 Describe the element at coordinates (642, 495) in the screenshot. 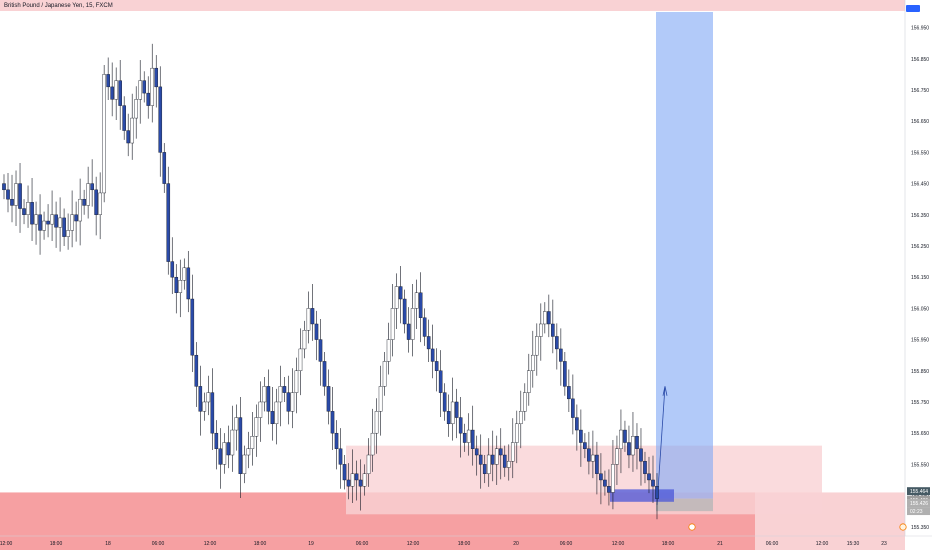

I see `entry-block` at that location.